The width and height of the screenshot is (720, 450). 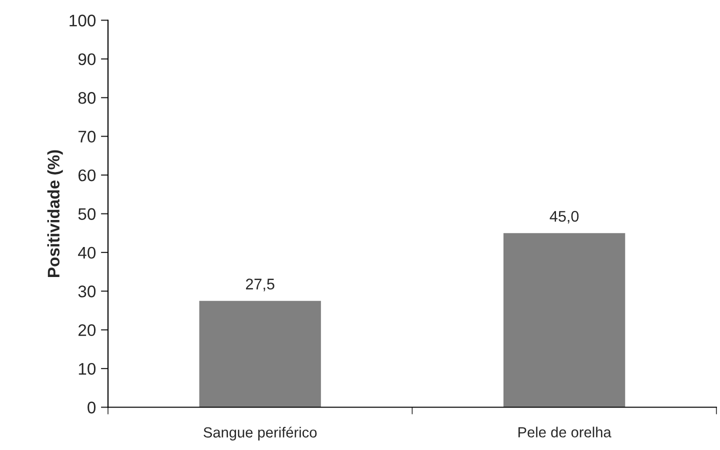 I want to click on y-tick-label: 30, so click(x=87, y=292).